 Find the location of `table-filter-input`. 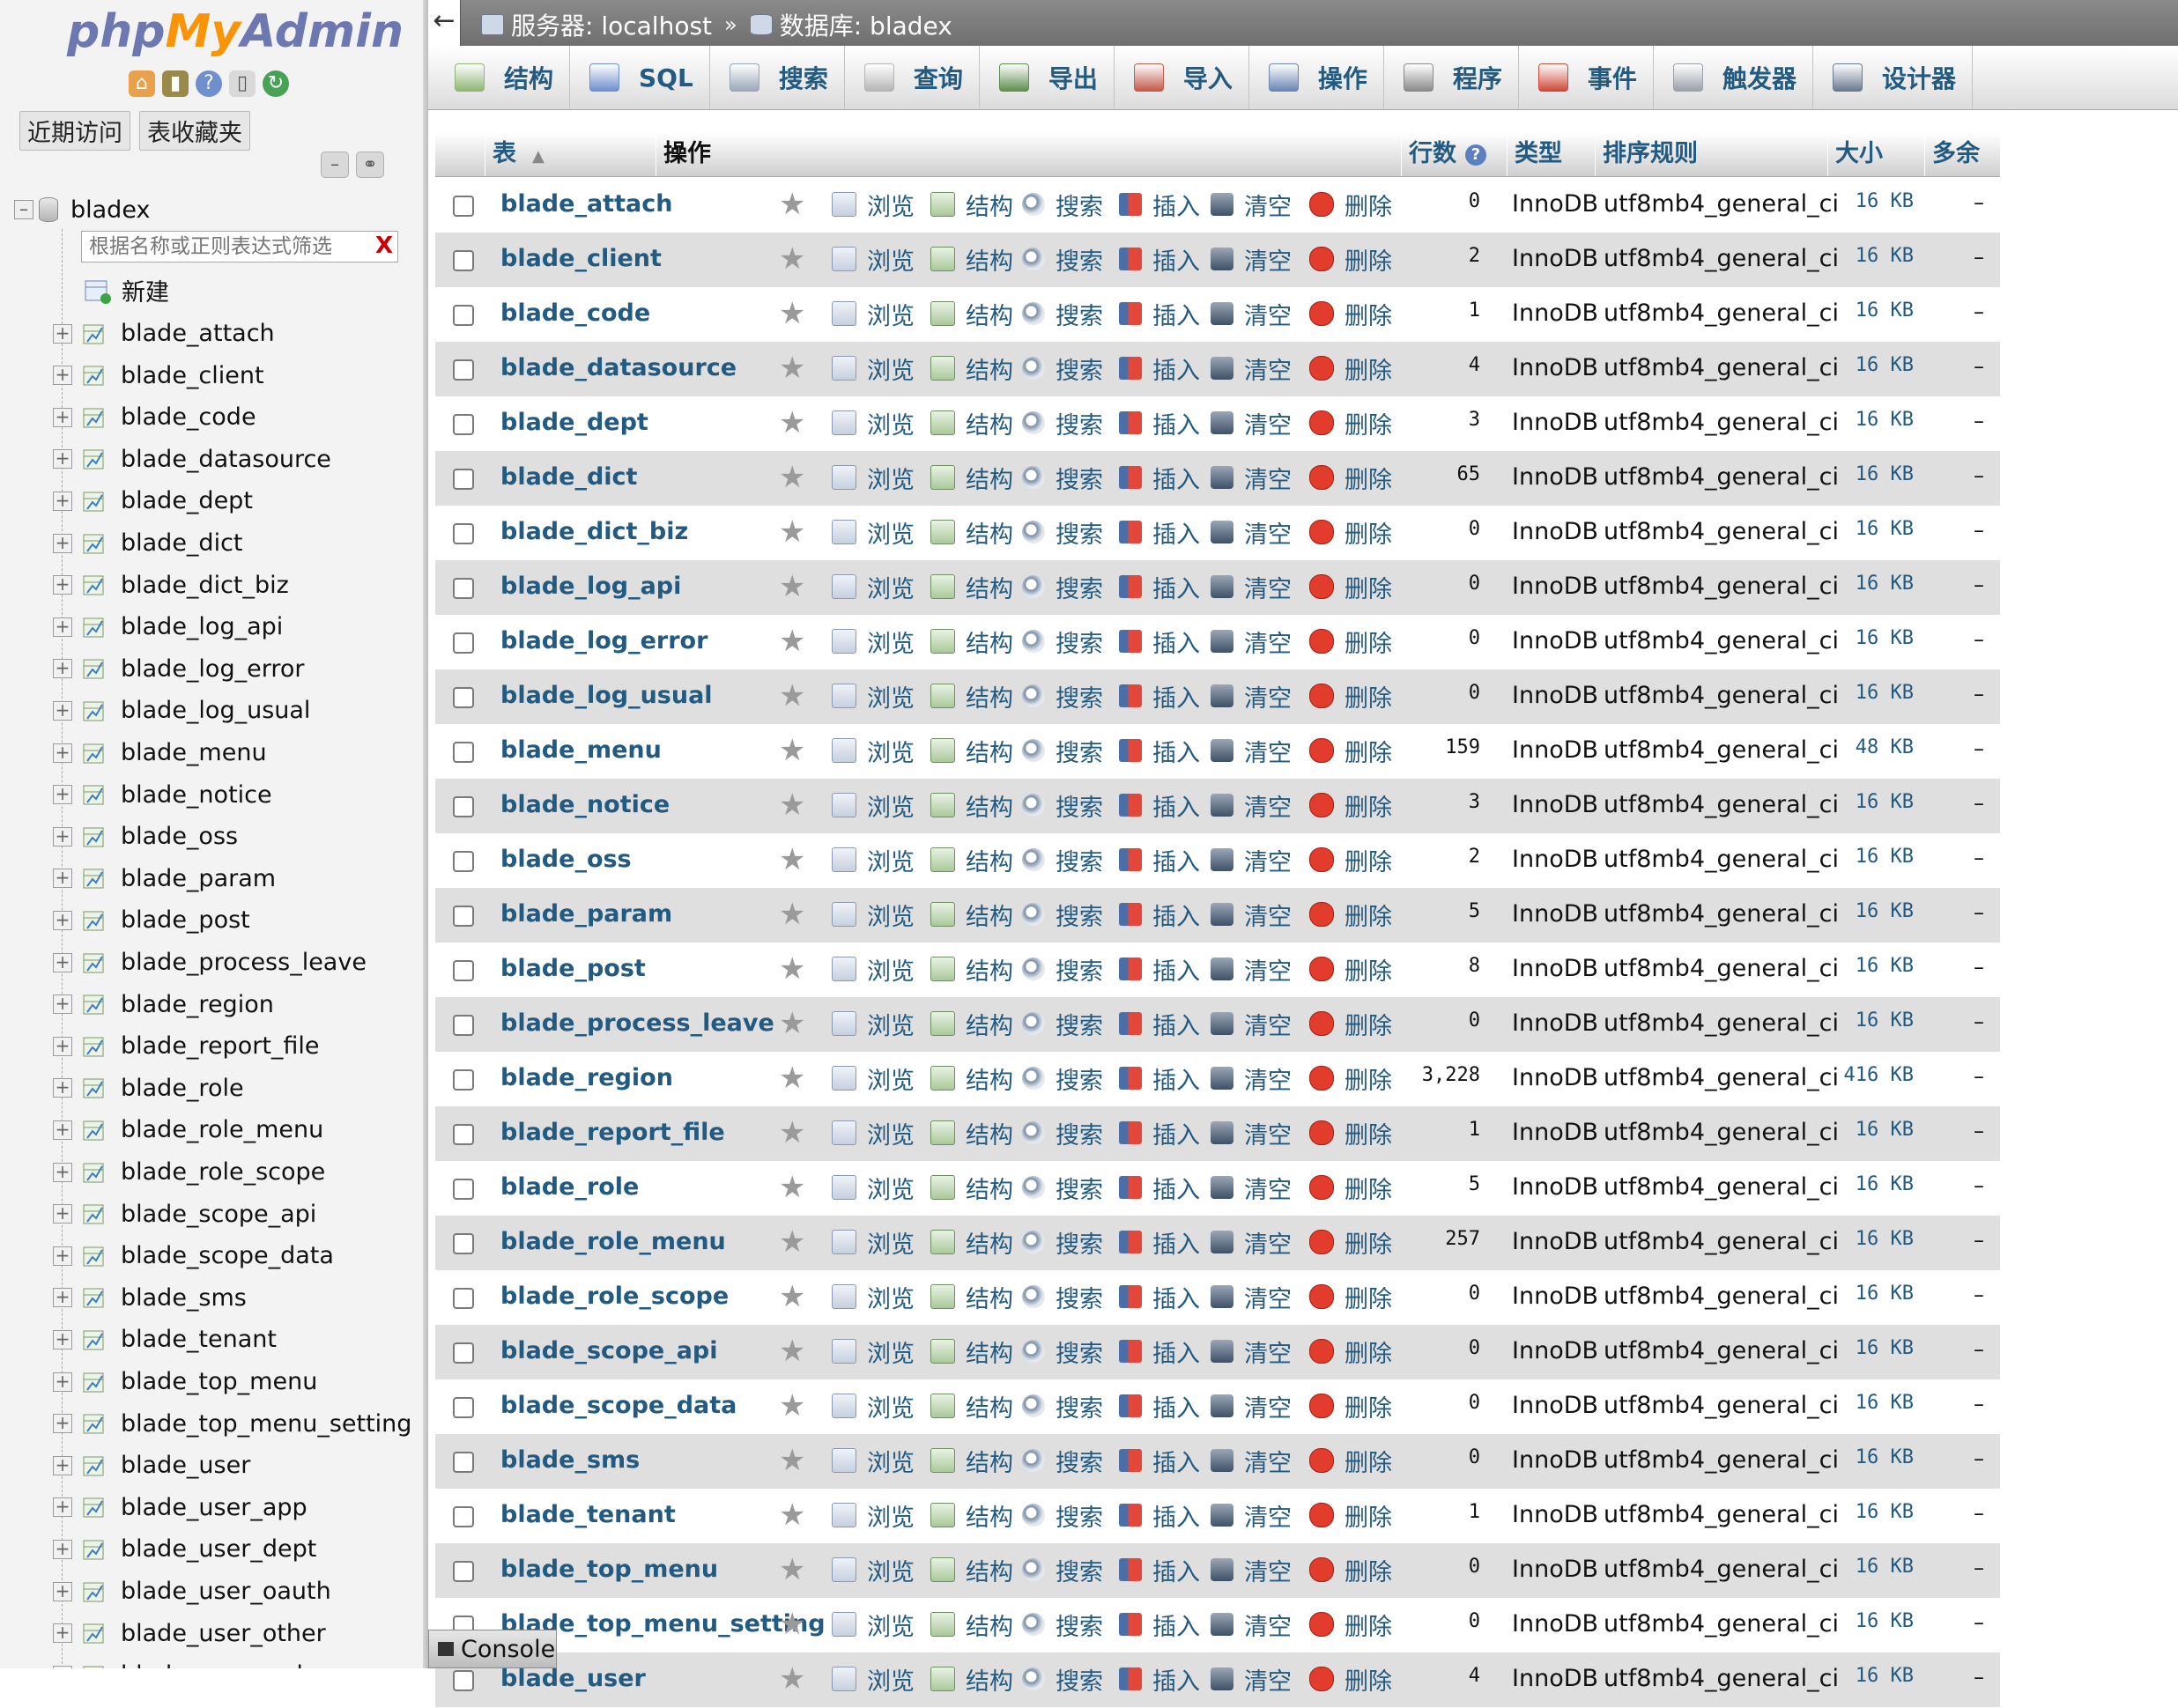

table-filter-input is located at coordinates (239, 247).